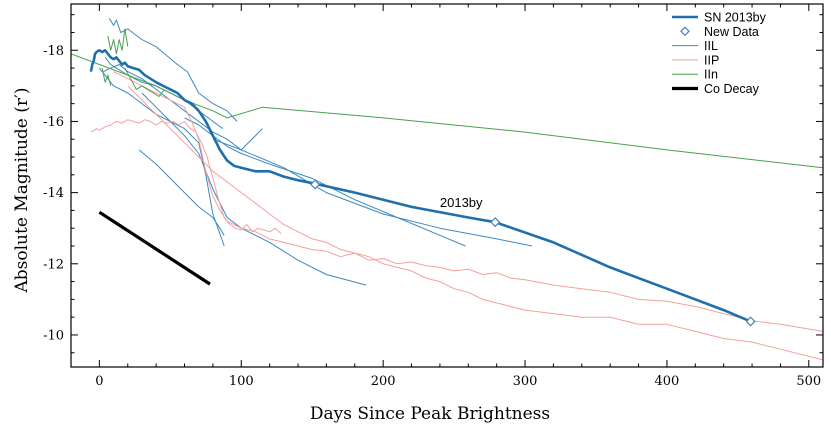  Describe the element at coordinates (99, 381) in the screenshot. I see `x-tick-label: 0` at that location.